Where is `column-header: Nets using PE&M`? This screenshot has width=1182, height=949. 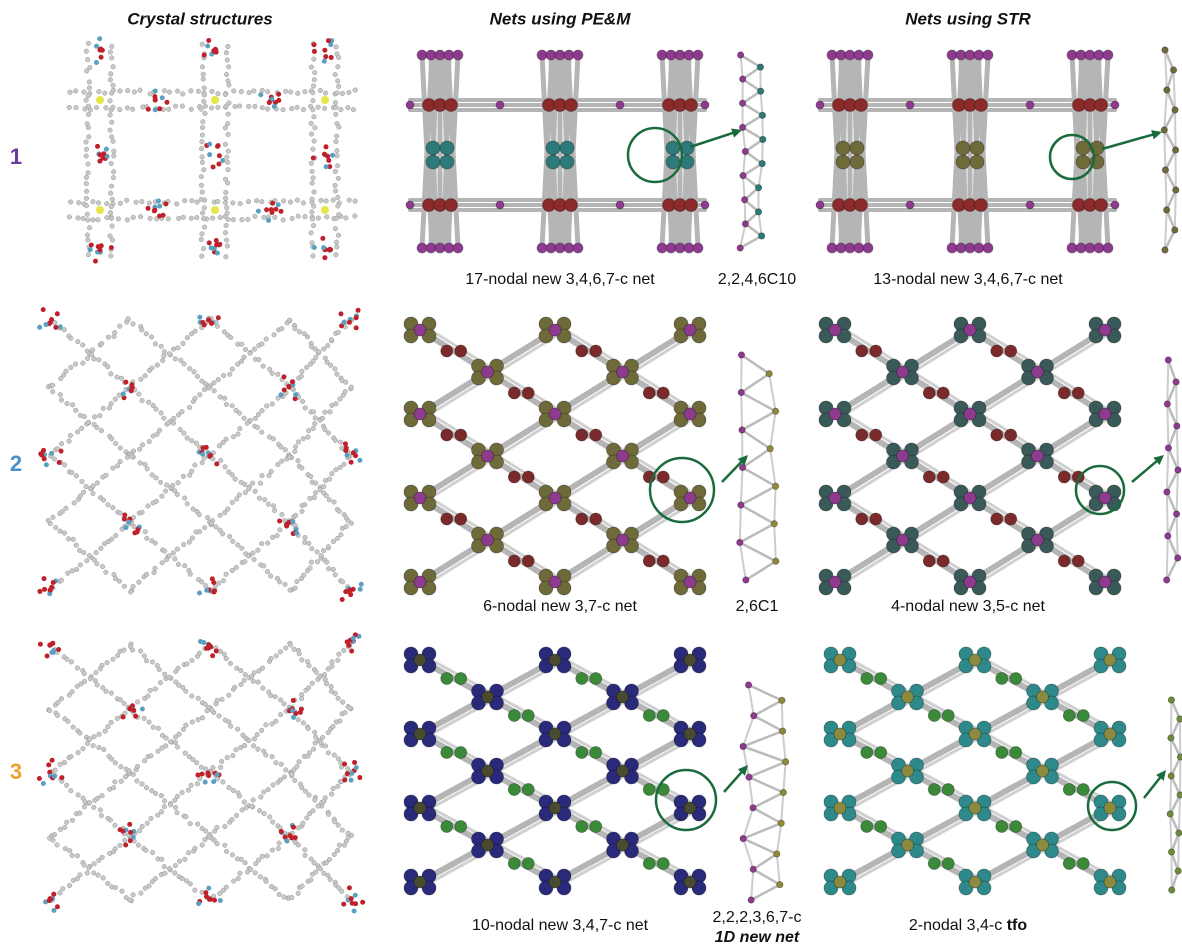
column-header: Nets using PE&M is located at coordinates (561, 18).